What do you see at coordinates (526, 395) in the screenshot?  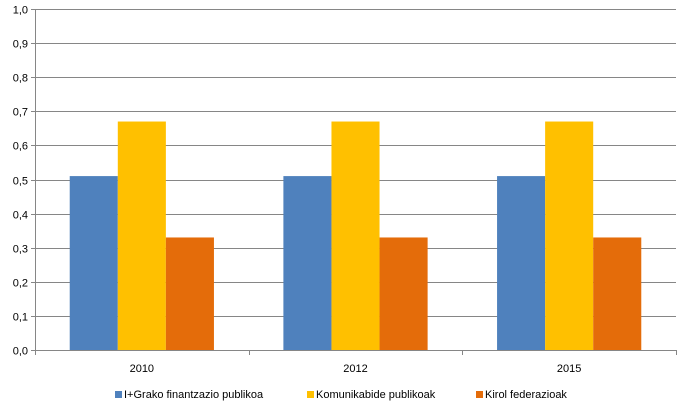 I see `legend-label-3: Kirol federazioak` at bounding box center [526, 395].